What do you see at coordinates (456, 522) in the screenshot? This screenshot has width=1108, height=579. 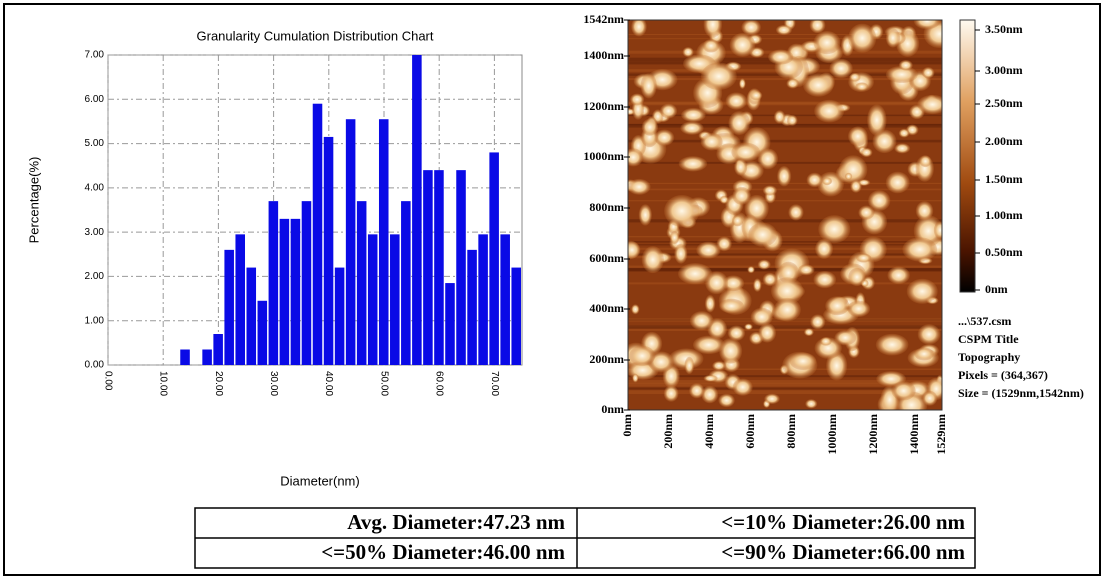 I see `table-cell: Avg. Diameter:47.23 nm` at bounding box center [456, 522].